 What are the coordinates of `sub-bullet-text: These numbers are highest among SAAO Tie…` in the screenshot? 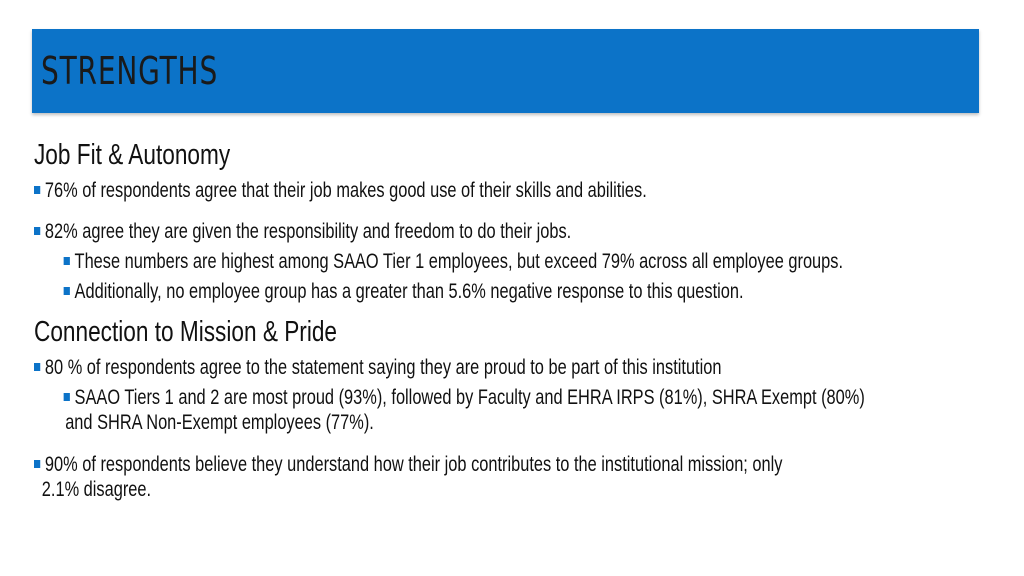 It's located at (459, 261).